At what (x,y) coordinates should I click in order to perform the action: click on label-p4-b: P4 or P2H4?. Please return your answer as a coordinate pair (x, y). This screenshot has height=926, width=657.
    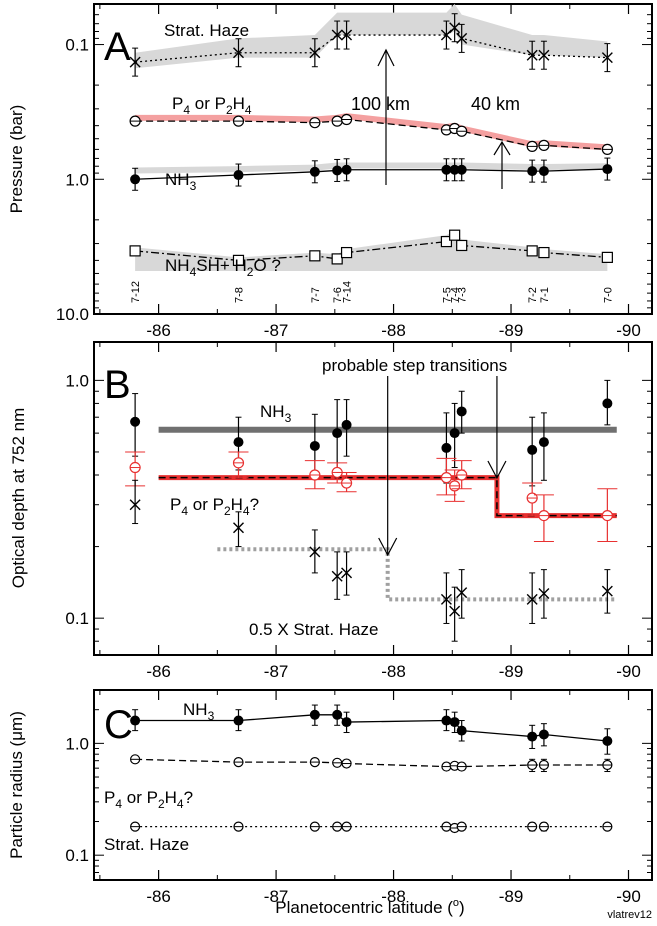
    Looking at the image, I should click on (214, 506).